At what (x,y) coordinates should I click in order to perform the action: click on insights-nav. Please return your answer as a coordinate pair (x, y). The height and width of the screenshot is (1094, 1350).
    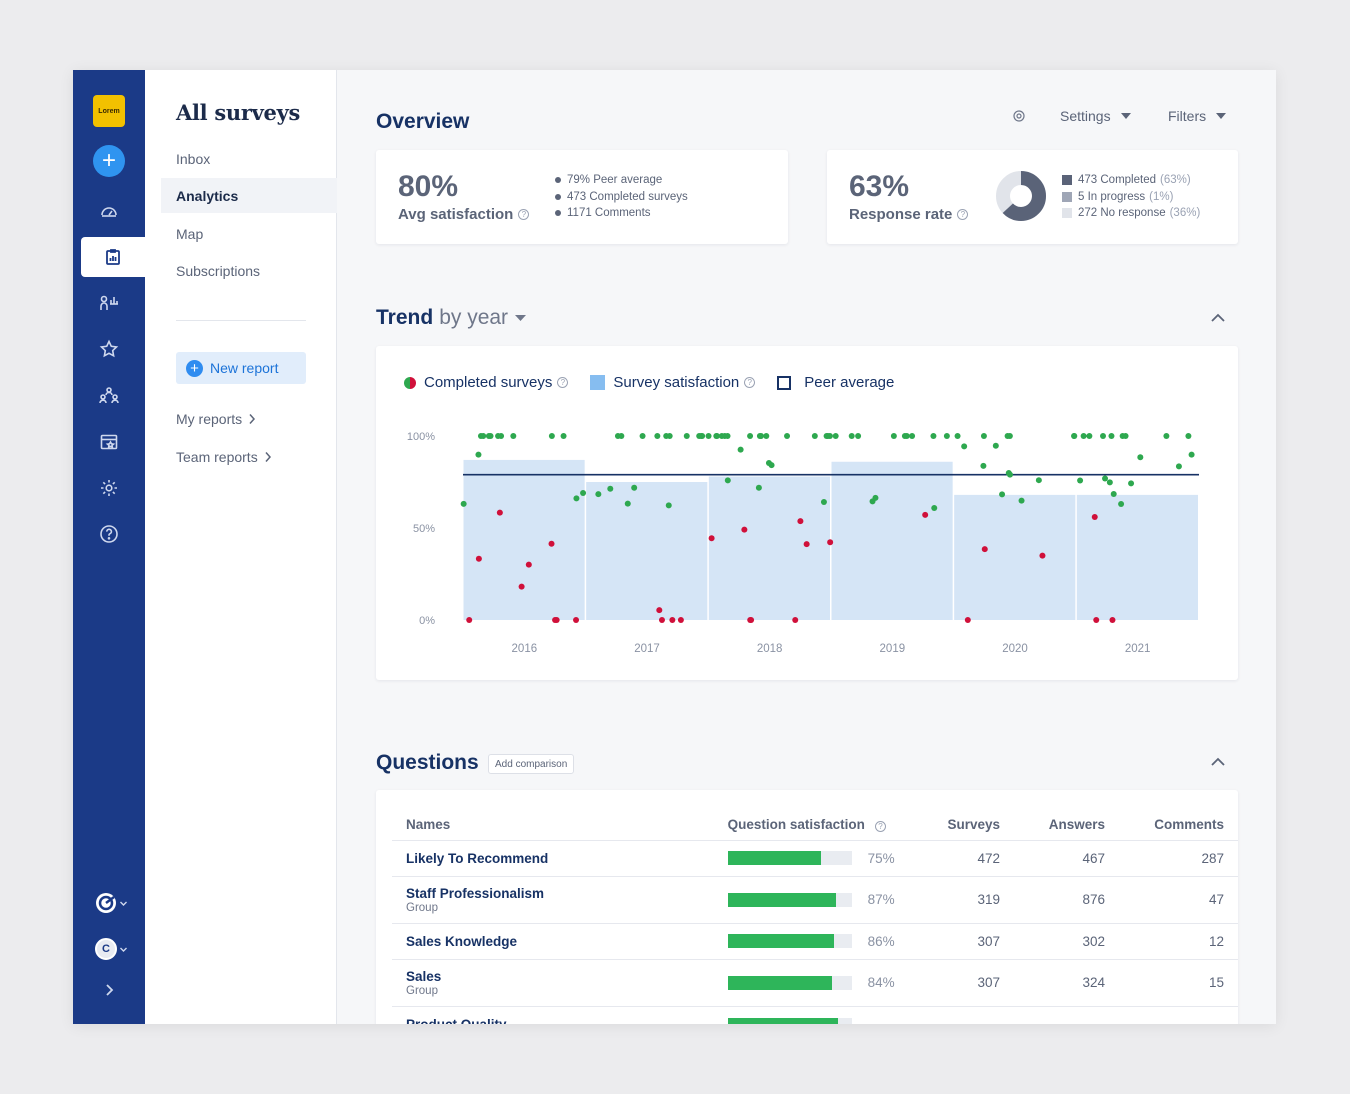
    Looking at the image, I should click on (109, 303).